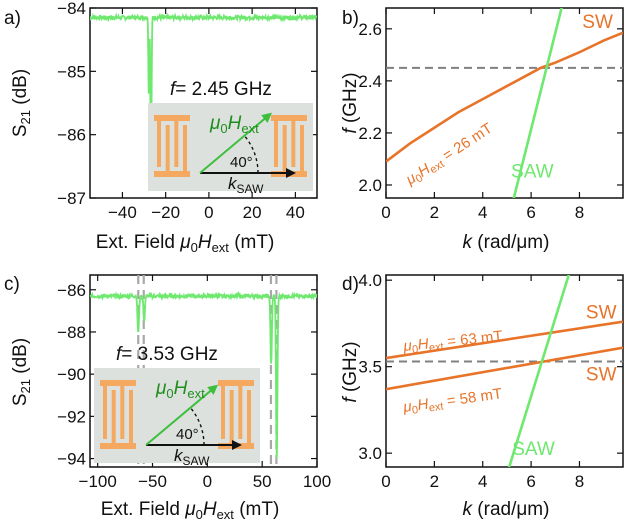 The height and width of the screenshot is (525, 633). What do you see at coordinates (370, 185) in the screenshot?
I see `y-tick-label: 2.0` at bounding box center [370, 185].